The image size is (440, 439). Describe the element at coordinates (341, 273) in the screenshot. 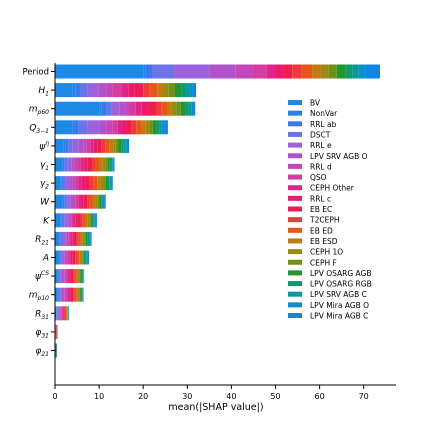

I see `legend-label: LPV OSARG AGB` at that location.